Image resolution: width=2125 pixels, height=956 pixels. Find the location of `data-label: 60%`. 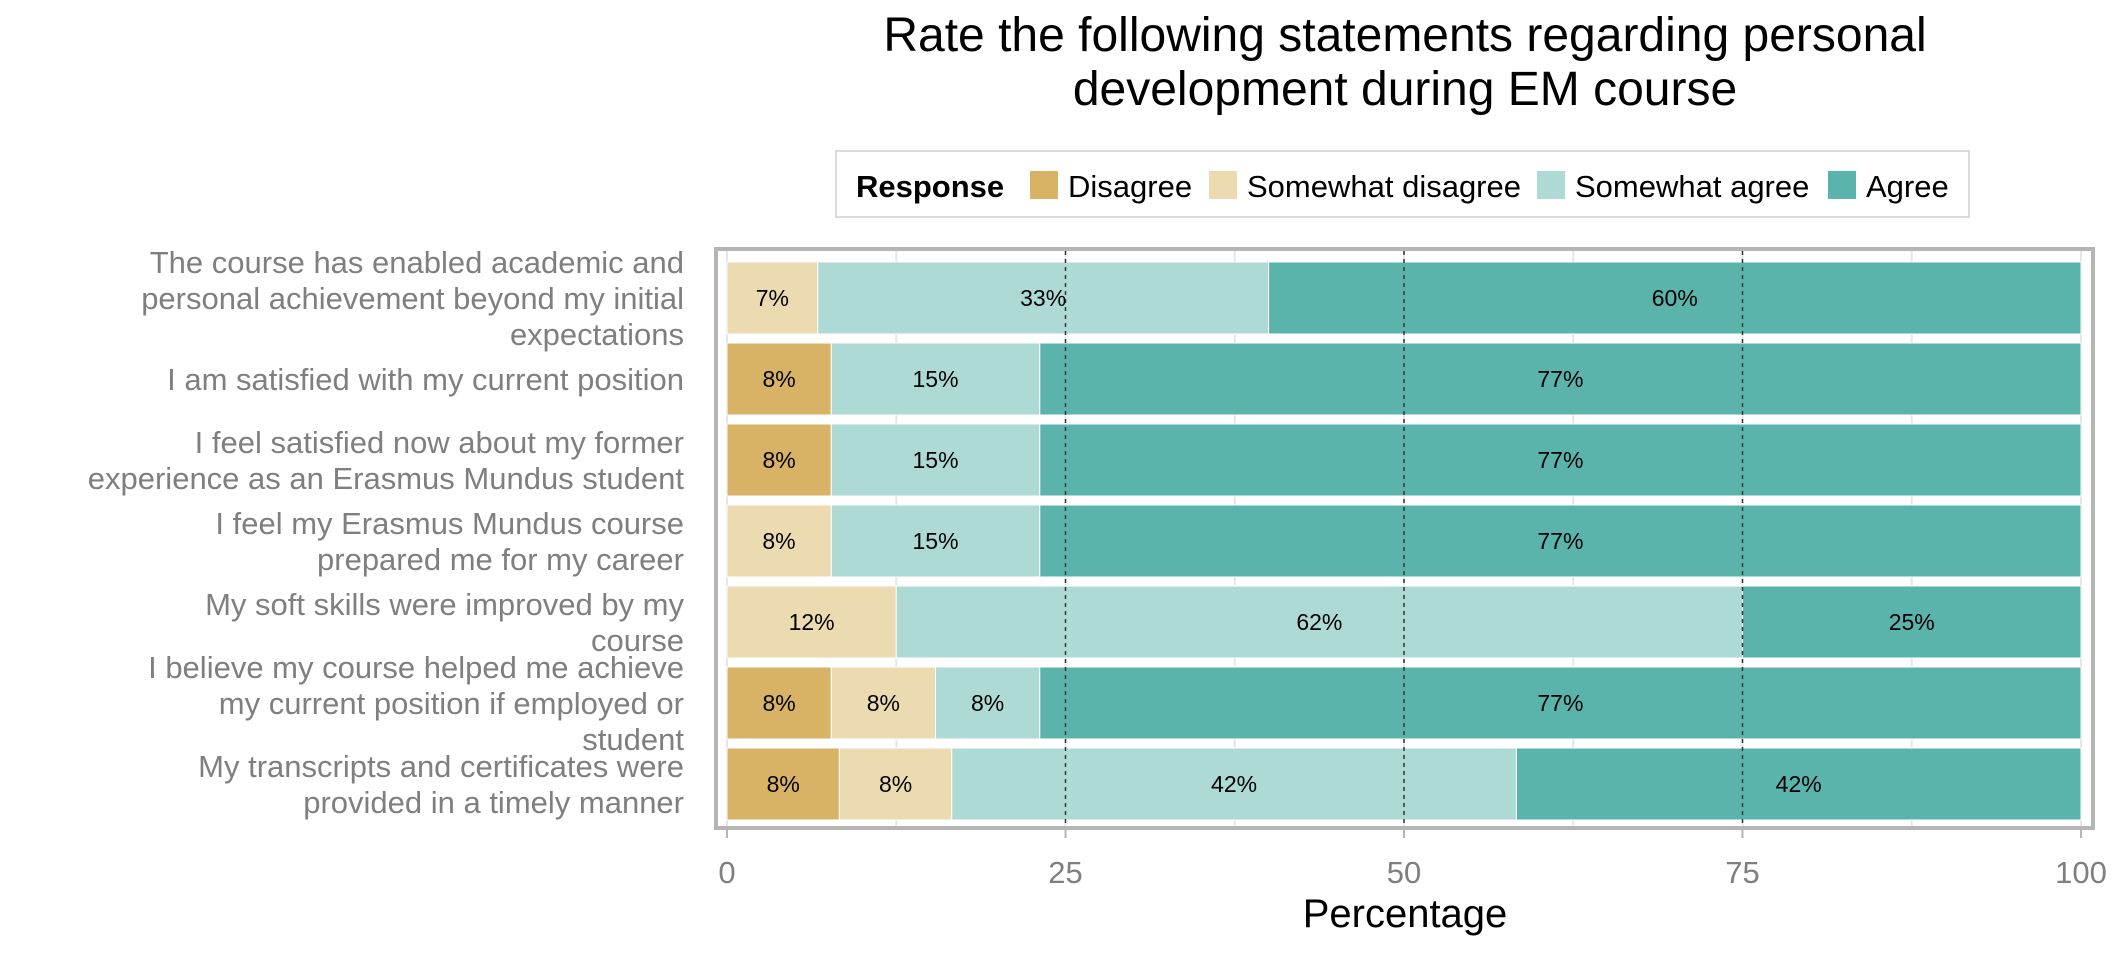

data-label: 60% is located at coordinates (1675, 298).